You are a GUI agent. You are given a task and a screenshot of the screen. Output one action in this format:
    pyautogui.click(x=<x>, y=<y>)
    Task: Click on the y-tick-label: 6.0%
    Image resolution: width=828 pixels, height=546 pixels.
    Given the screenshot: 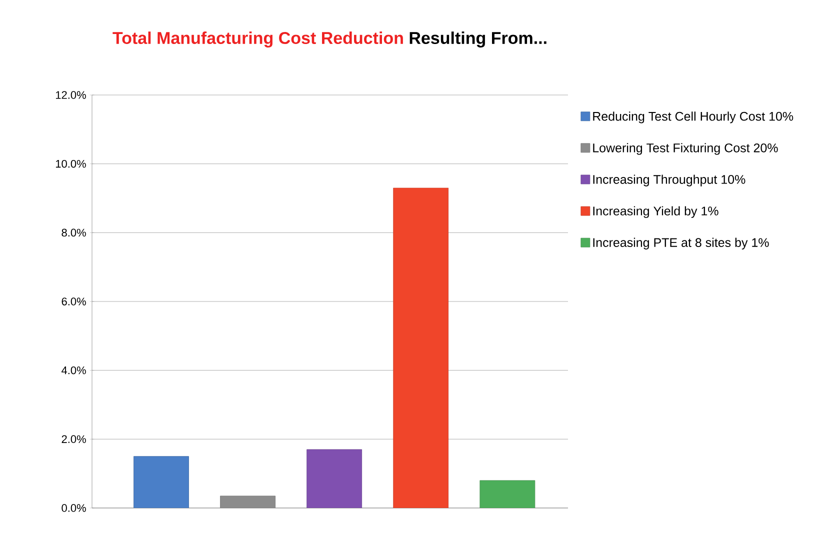 What is the action you would take?
    pyautogui.click(x=74, y=302)
    